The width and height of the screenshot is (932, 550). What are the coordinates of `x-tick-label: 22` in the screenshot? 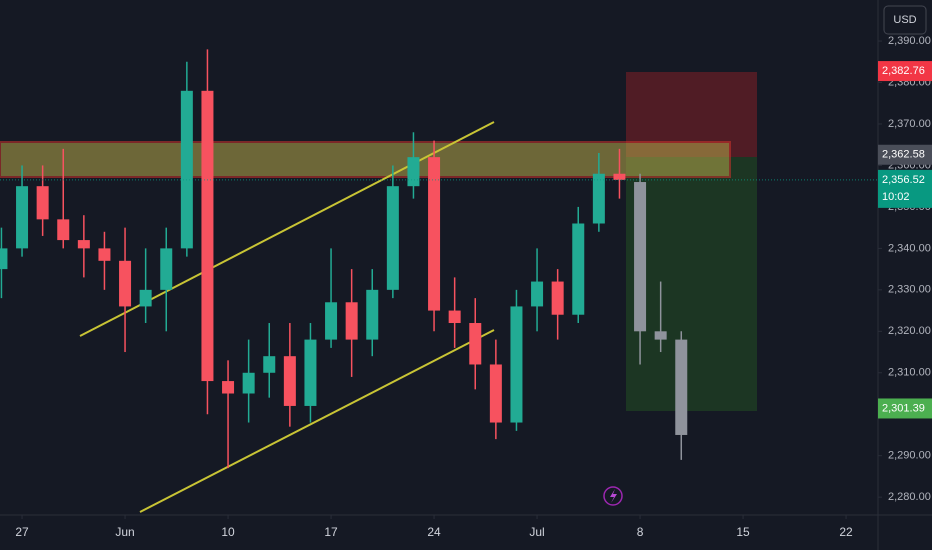 It's located at (846, 532).